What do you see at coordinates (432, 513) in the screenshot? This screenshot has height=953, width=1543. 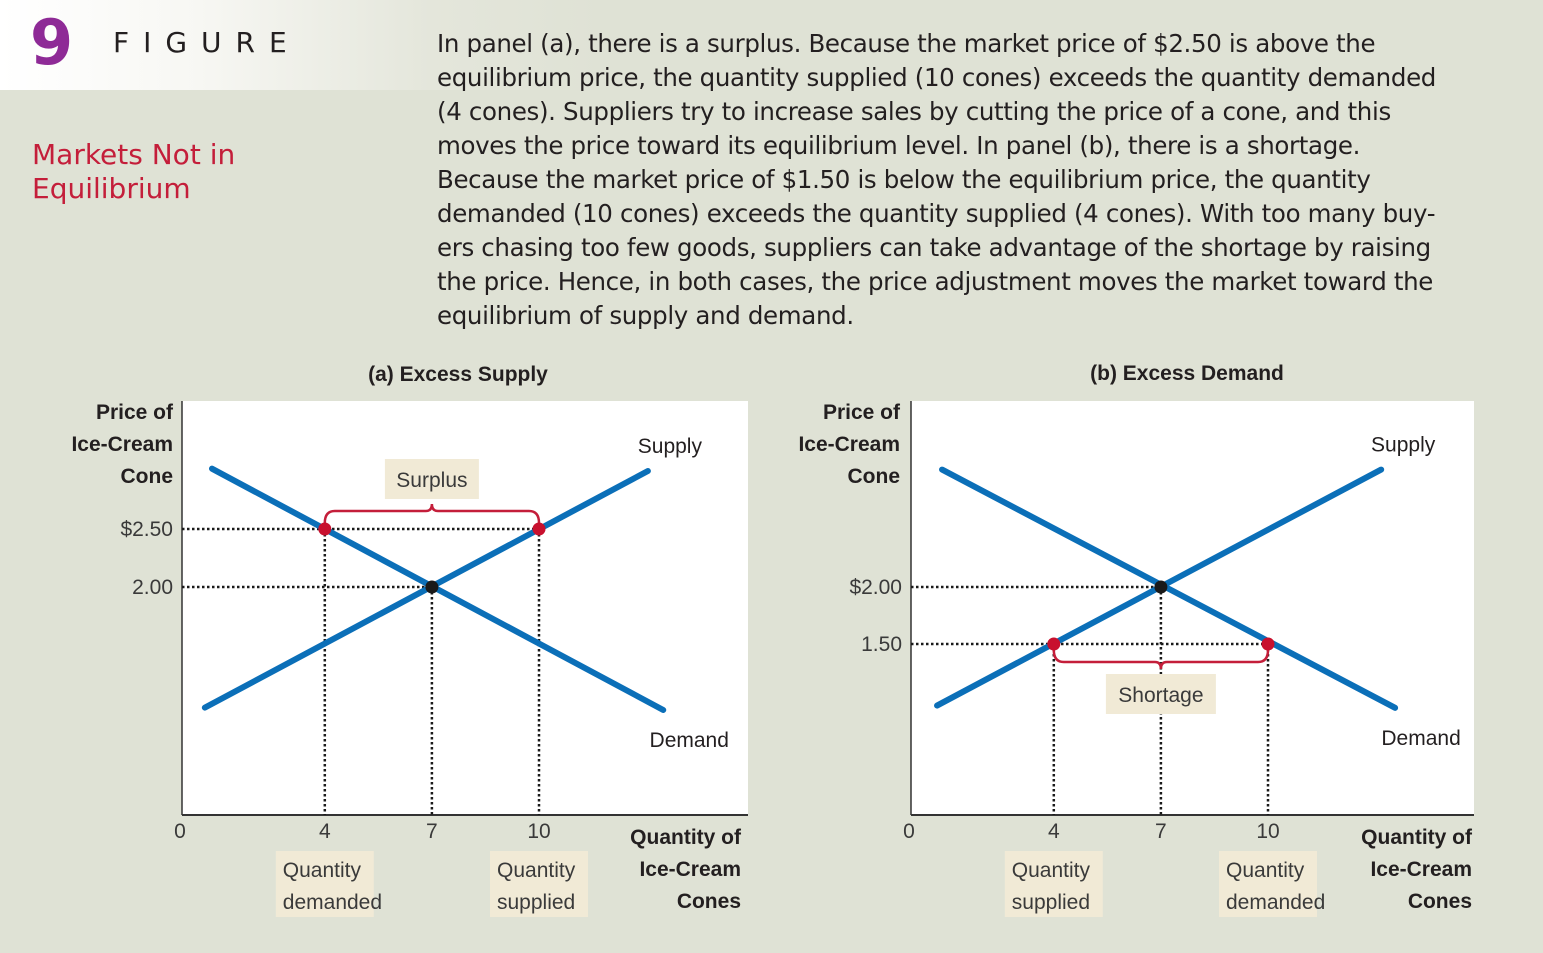 I see `surplus-brace` at bounding box center [432, 513].